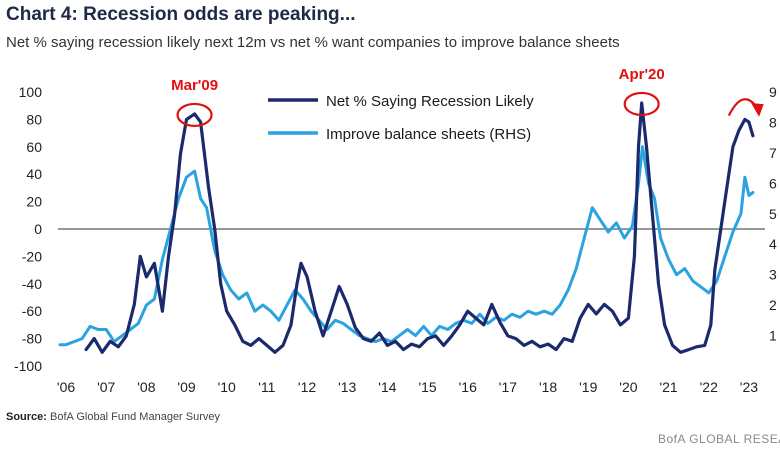 Image resolution: width=780 pixels, height=470 pixels. Describe the element at coordinates (227, 387) in the screenshot. I see `x-tick-label: '10` at that location.